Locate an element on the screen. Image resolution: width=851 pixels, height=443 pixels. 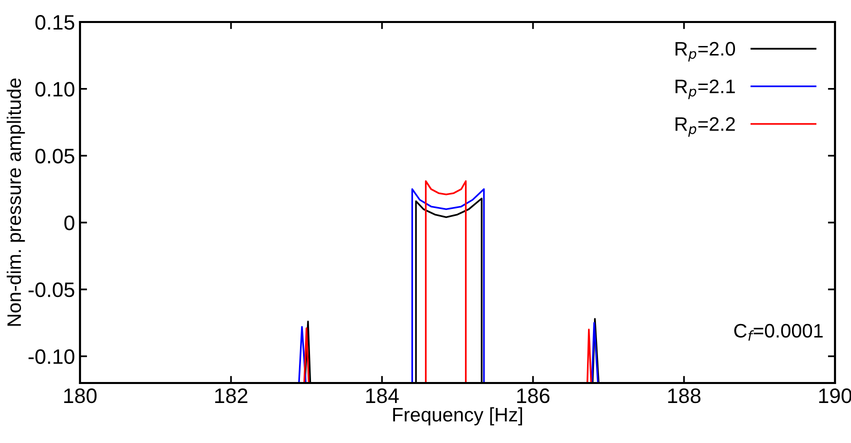
y-tick-label: 0.10 is located at coordinates (54, 89).